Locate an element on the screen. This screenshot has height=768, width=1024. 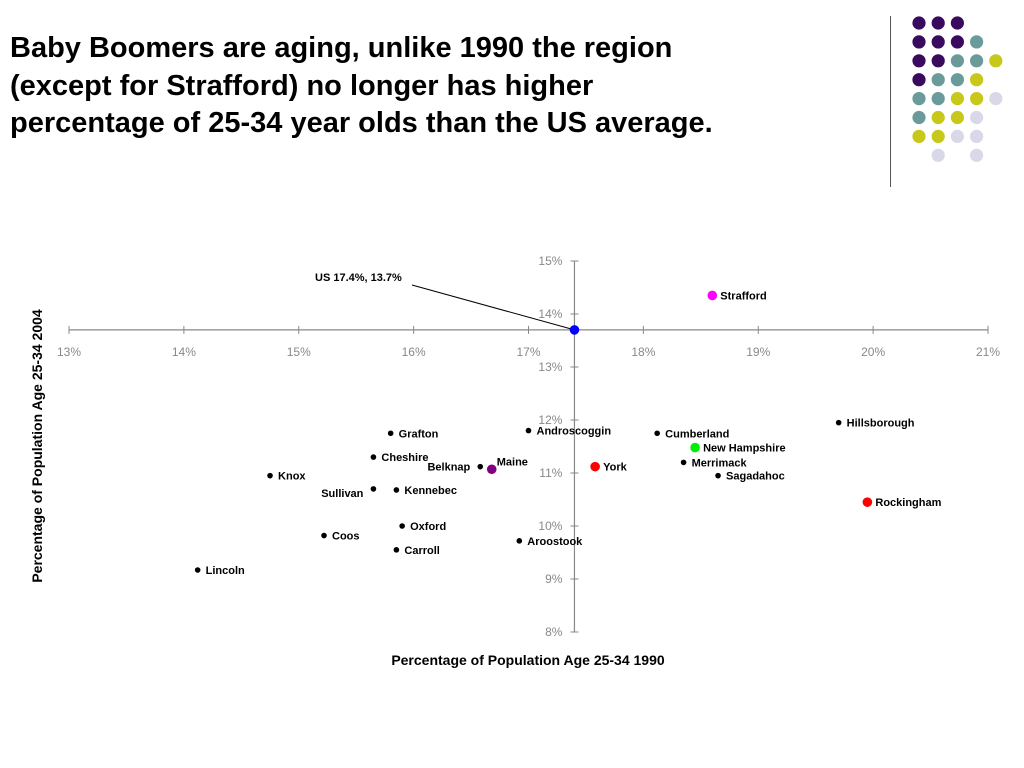
point-label-sagadahoc: Sagadahoc is located at coordinates (755, 477).